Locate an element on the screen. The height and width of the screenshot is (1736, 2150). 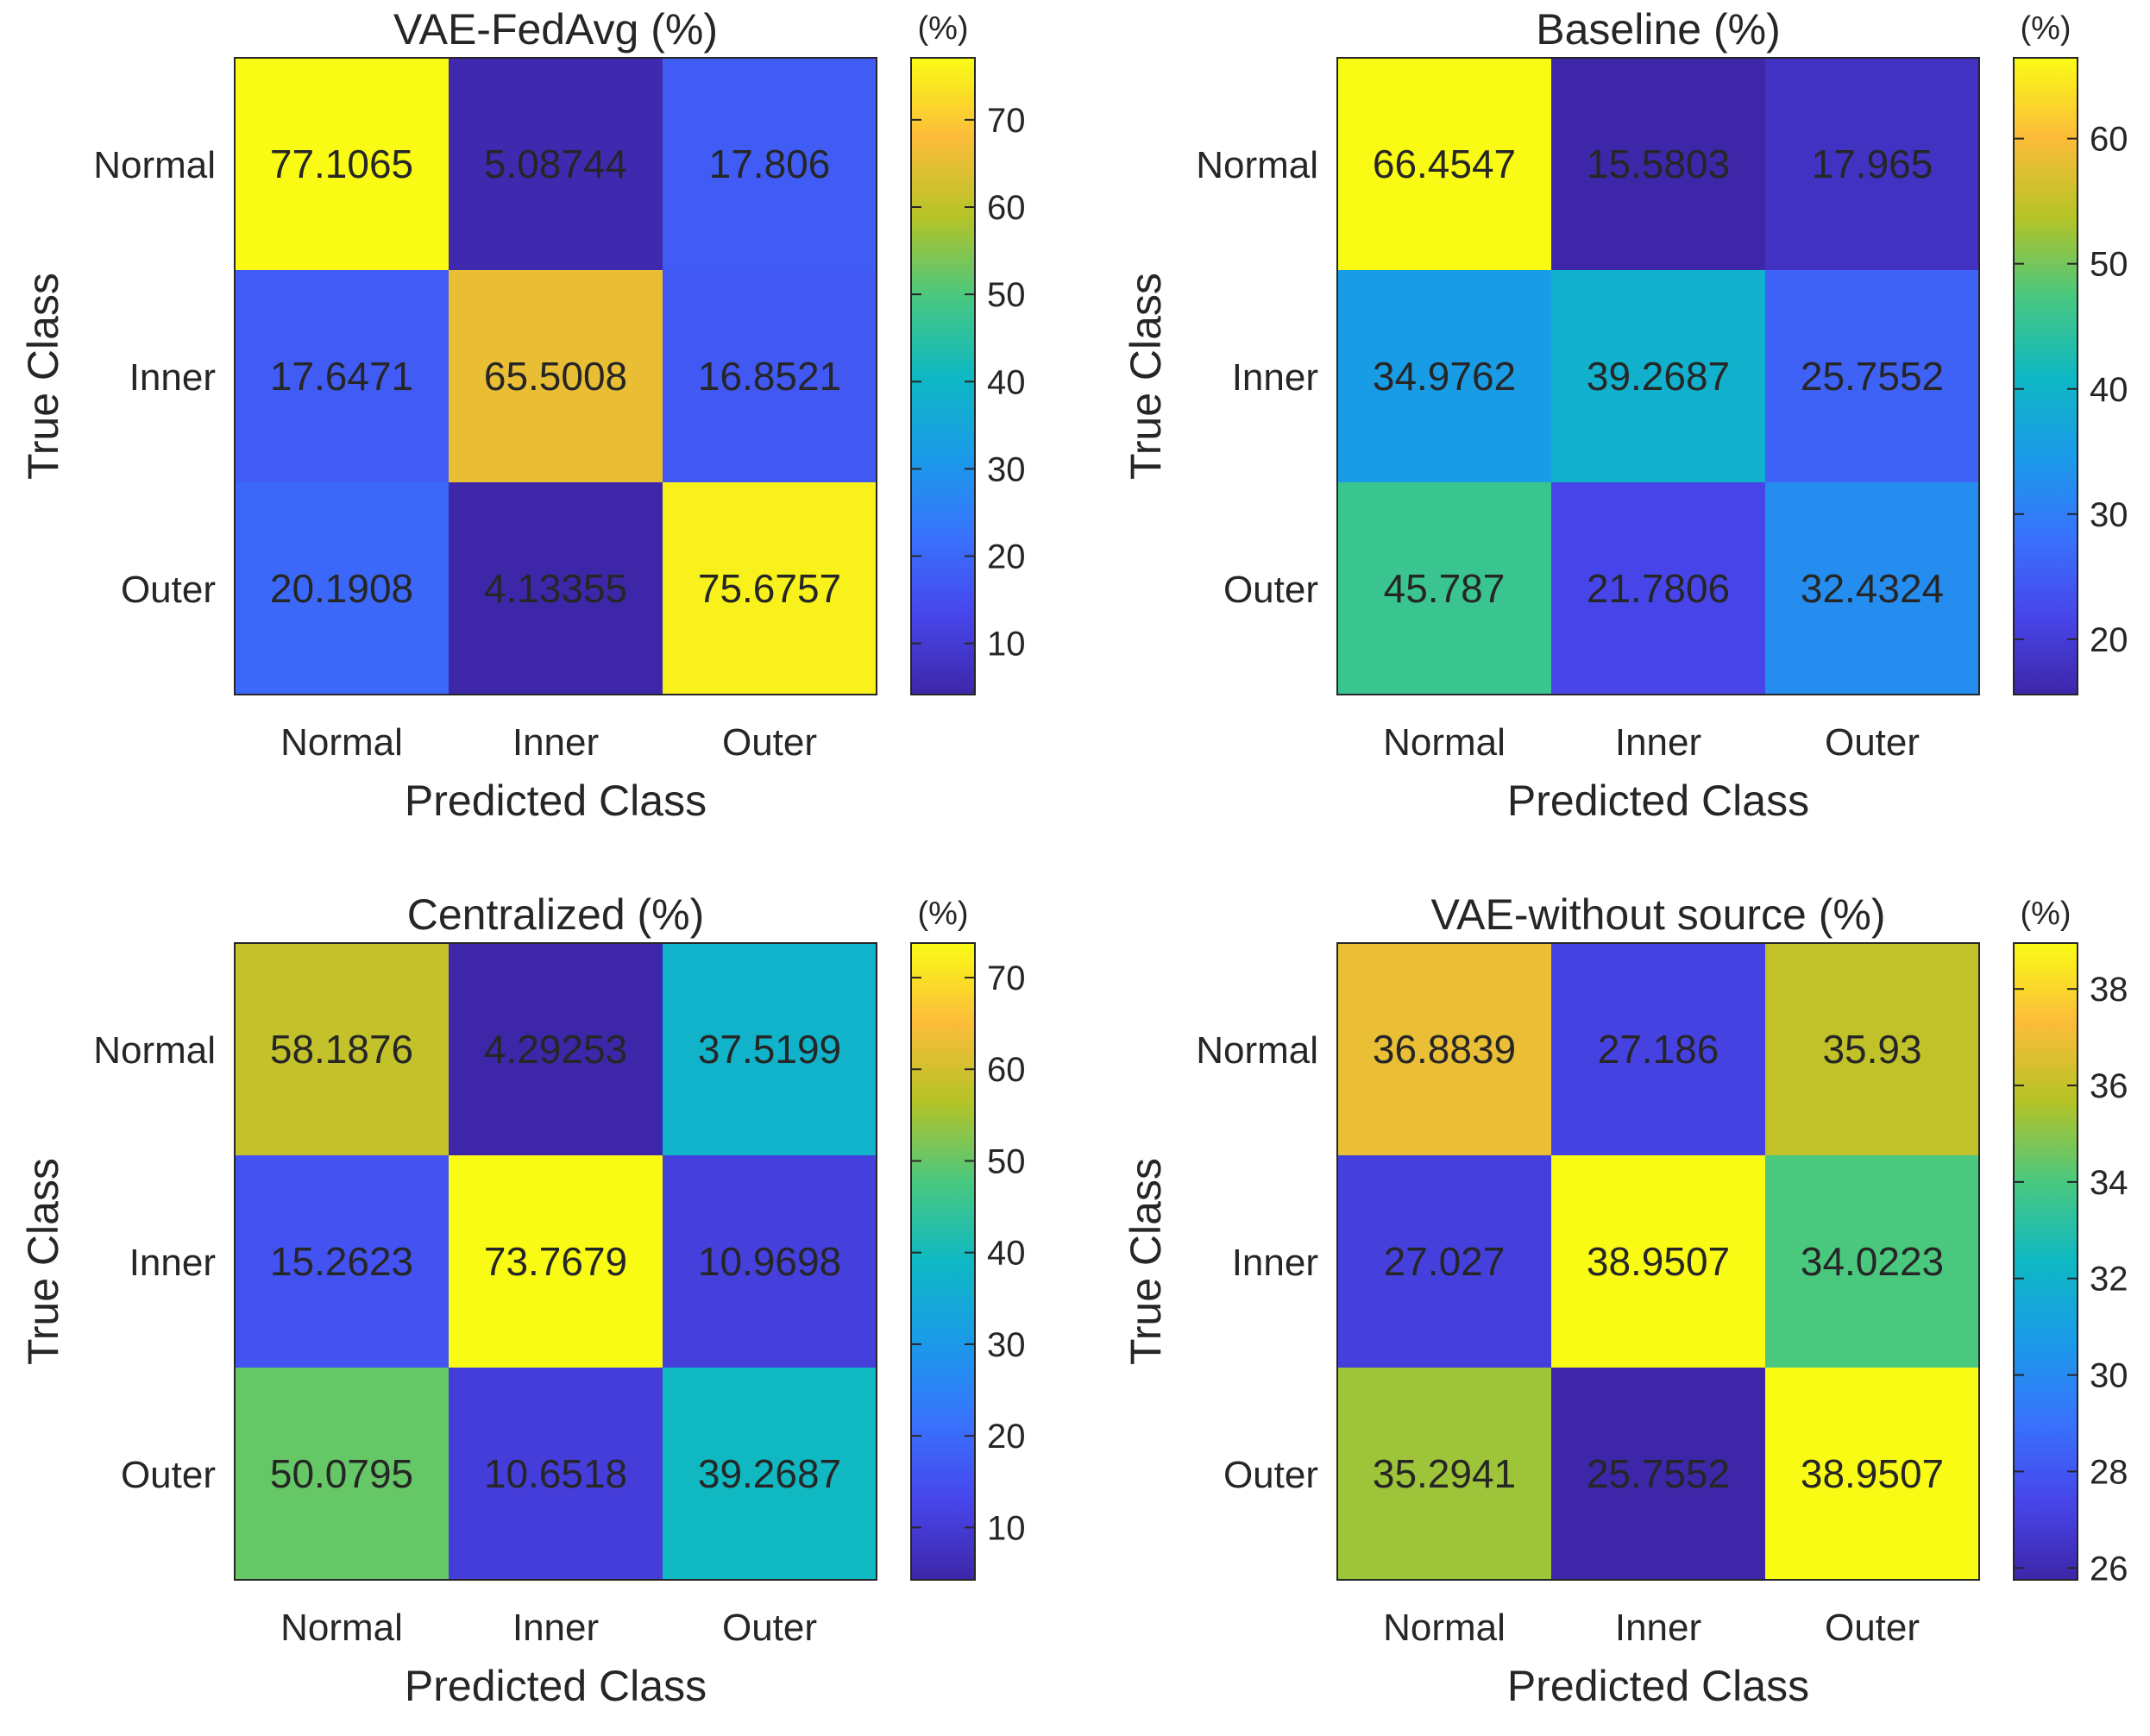
cell-value-label: 37.5199 is located at coordinates (769, 1049).